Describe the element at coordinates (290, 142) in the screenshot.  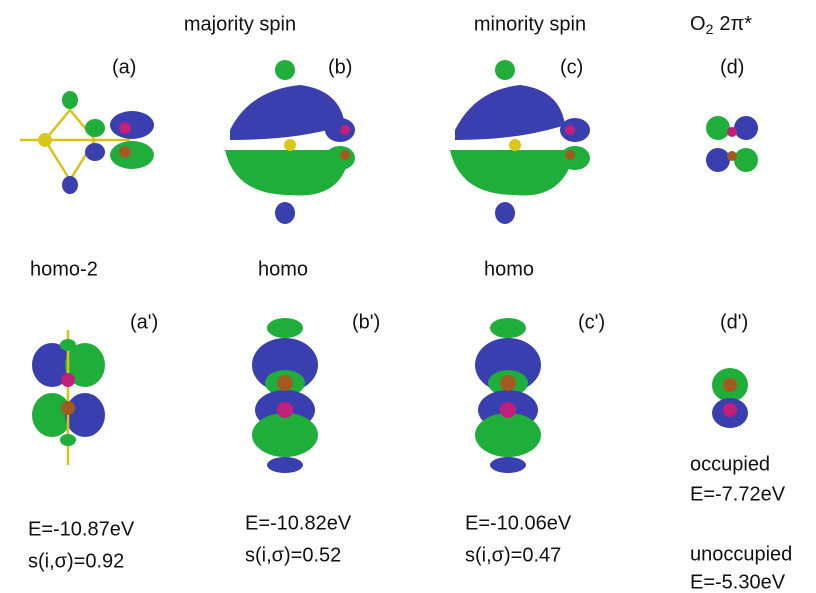
I see `orbital-b` at that location.